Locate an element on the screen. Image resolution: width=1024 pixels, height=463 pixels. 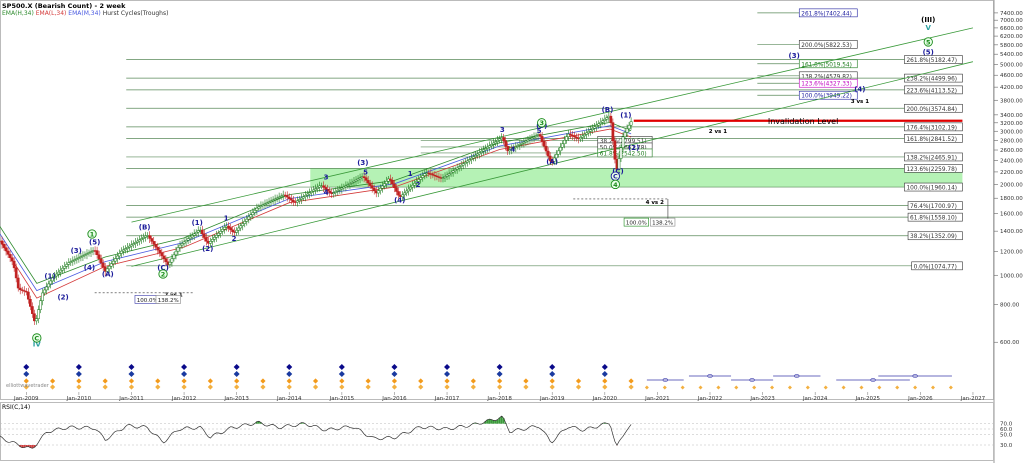
measure-box is located at coordinates (168, 299).